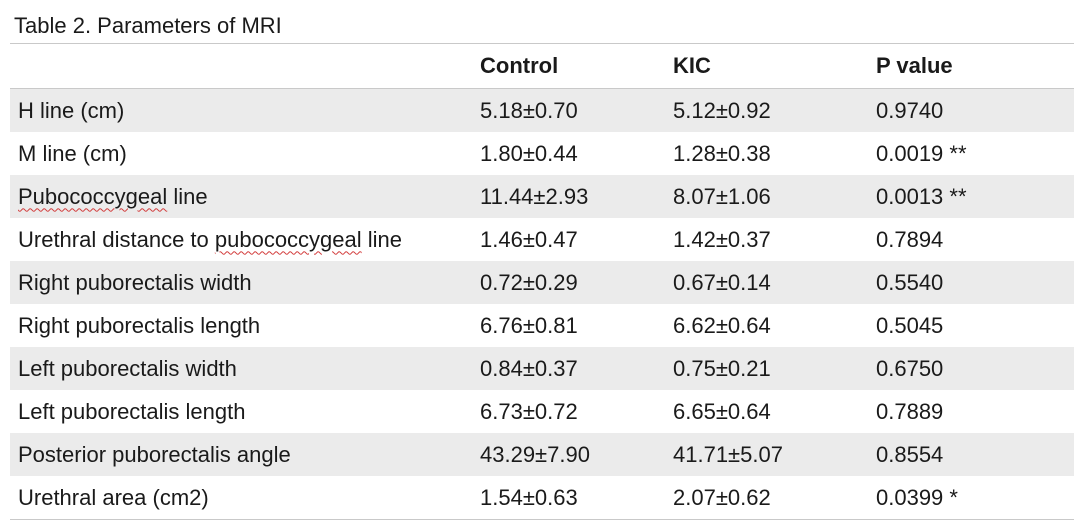  What do you see at coordinates (241, 196) in the screenshot?
I see `row-label: Pubococcygeal line` at bounding box center [241, 196].